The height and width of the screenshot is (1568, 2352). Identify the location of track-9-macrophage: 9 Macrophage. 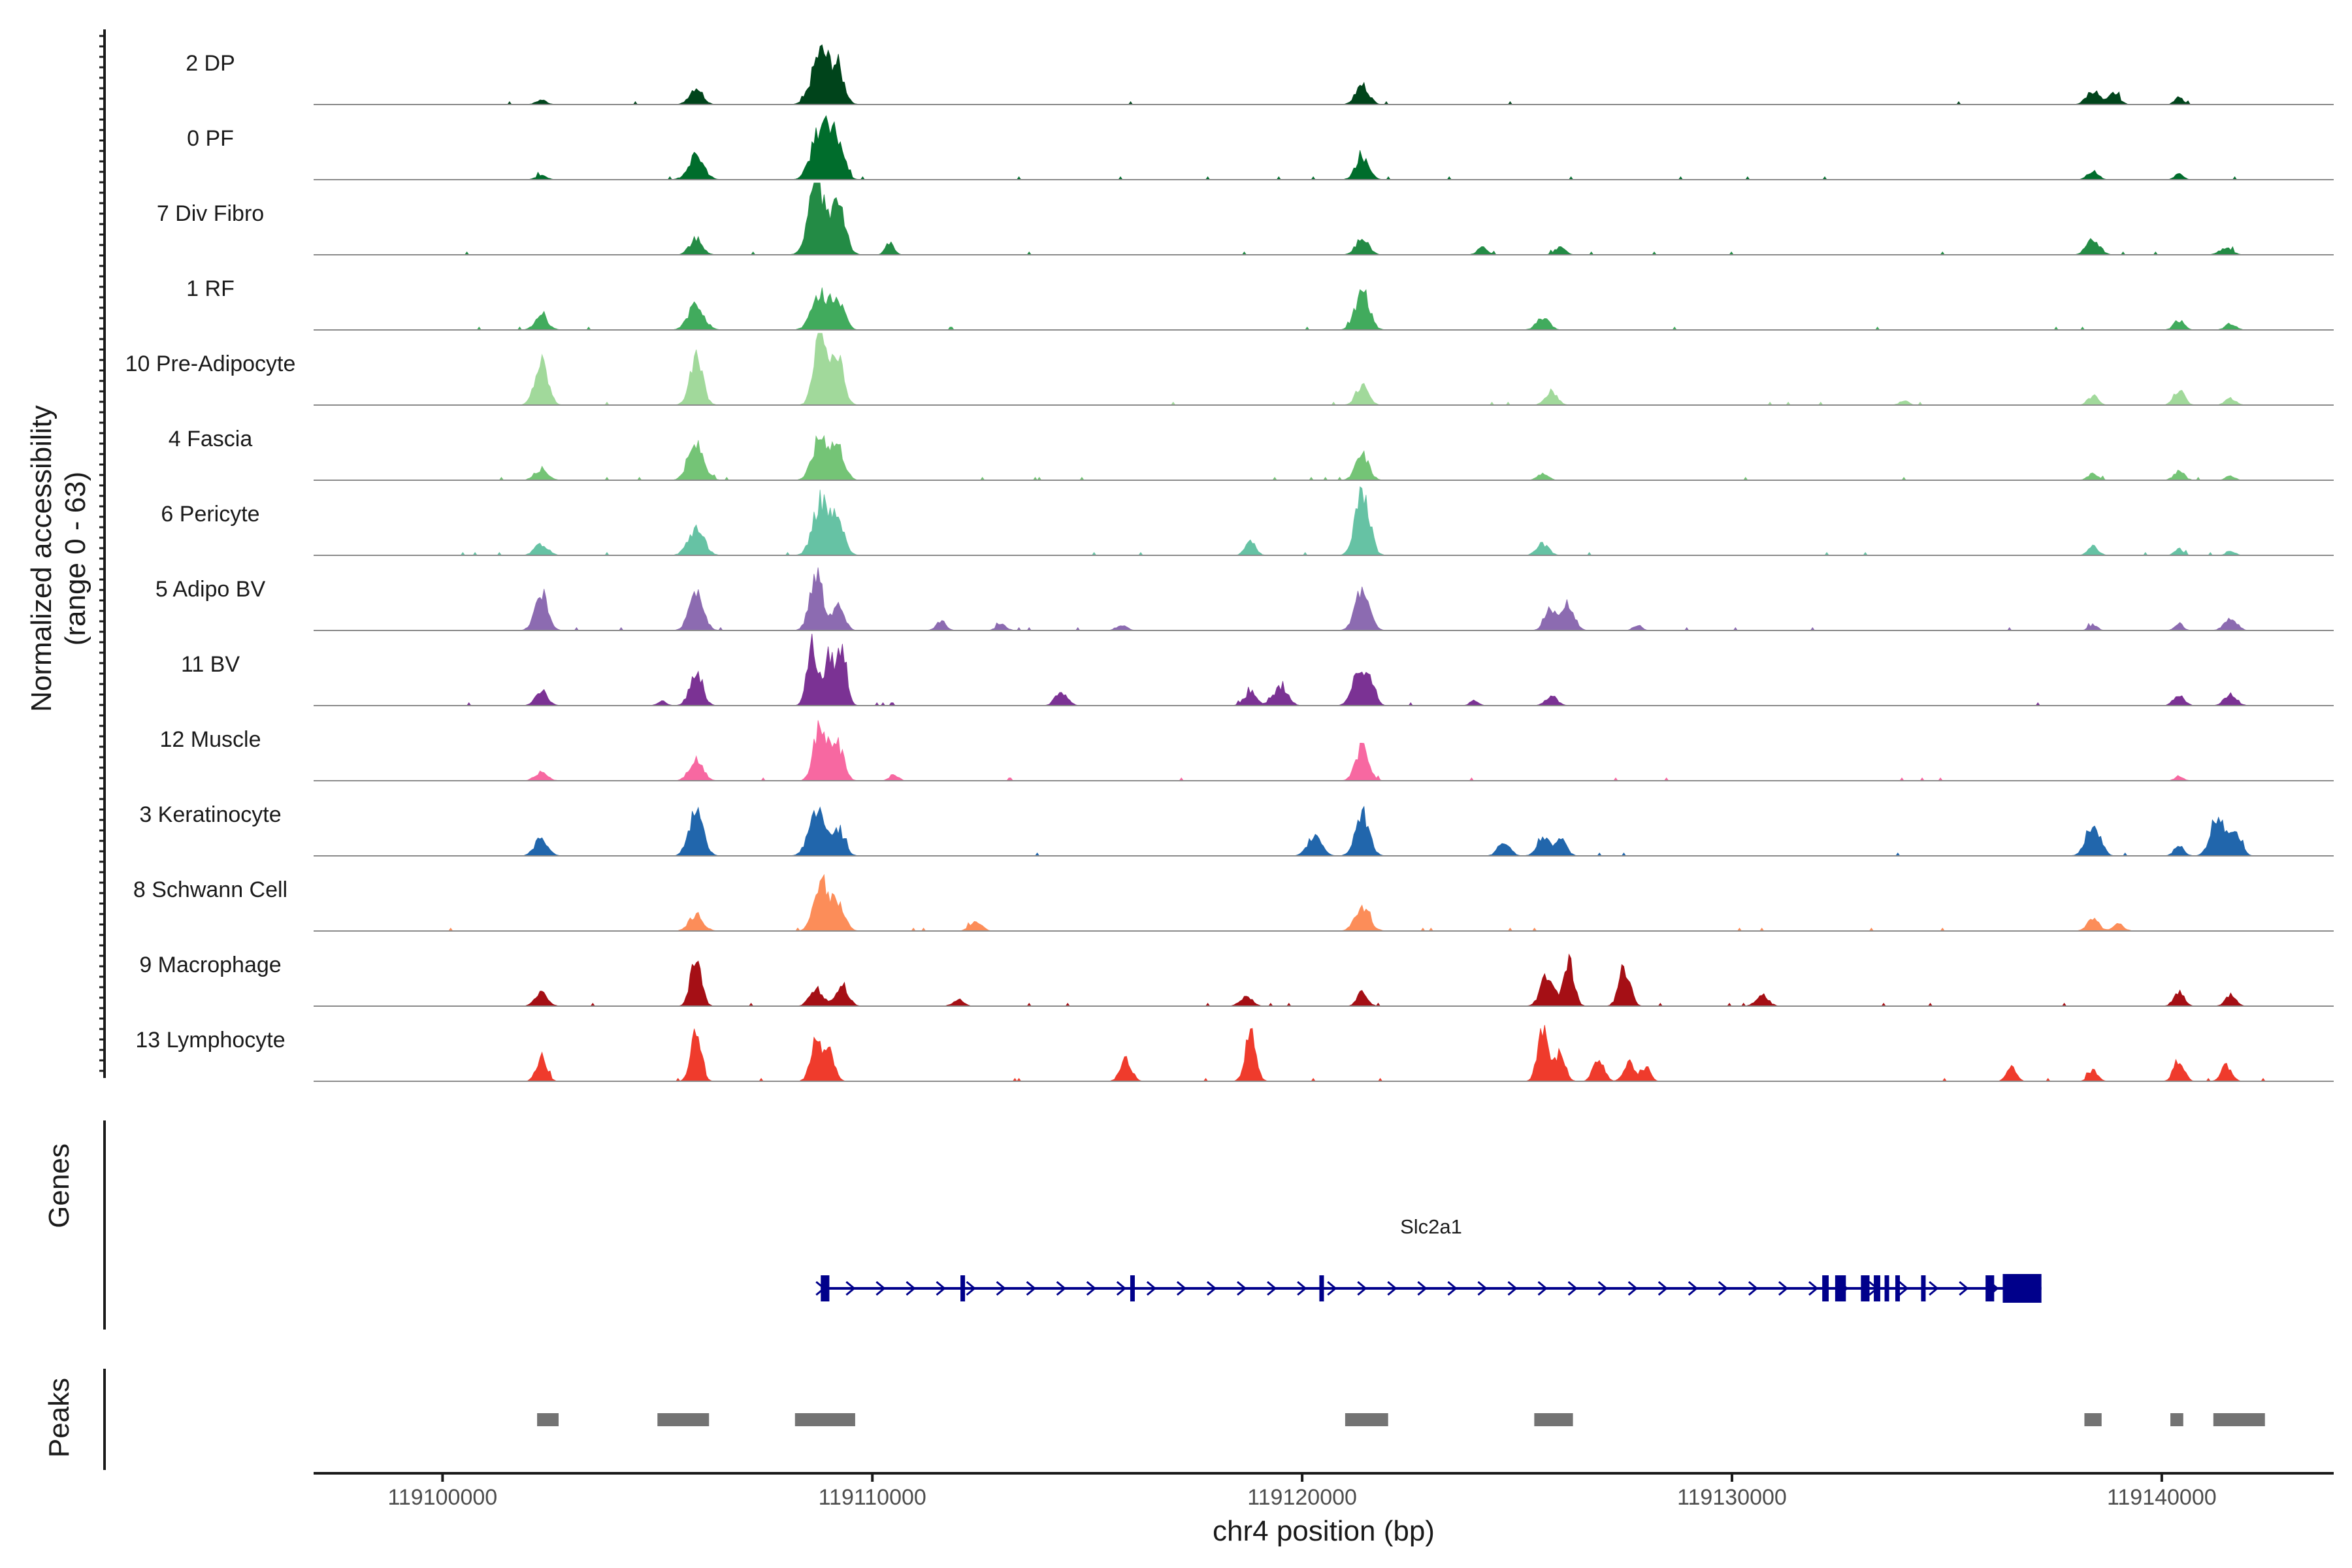
(1236, 980).